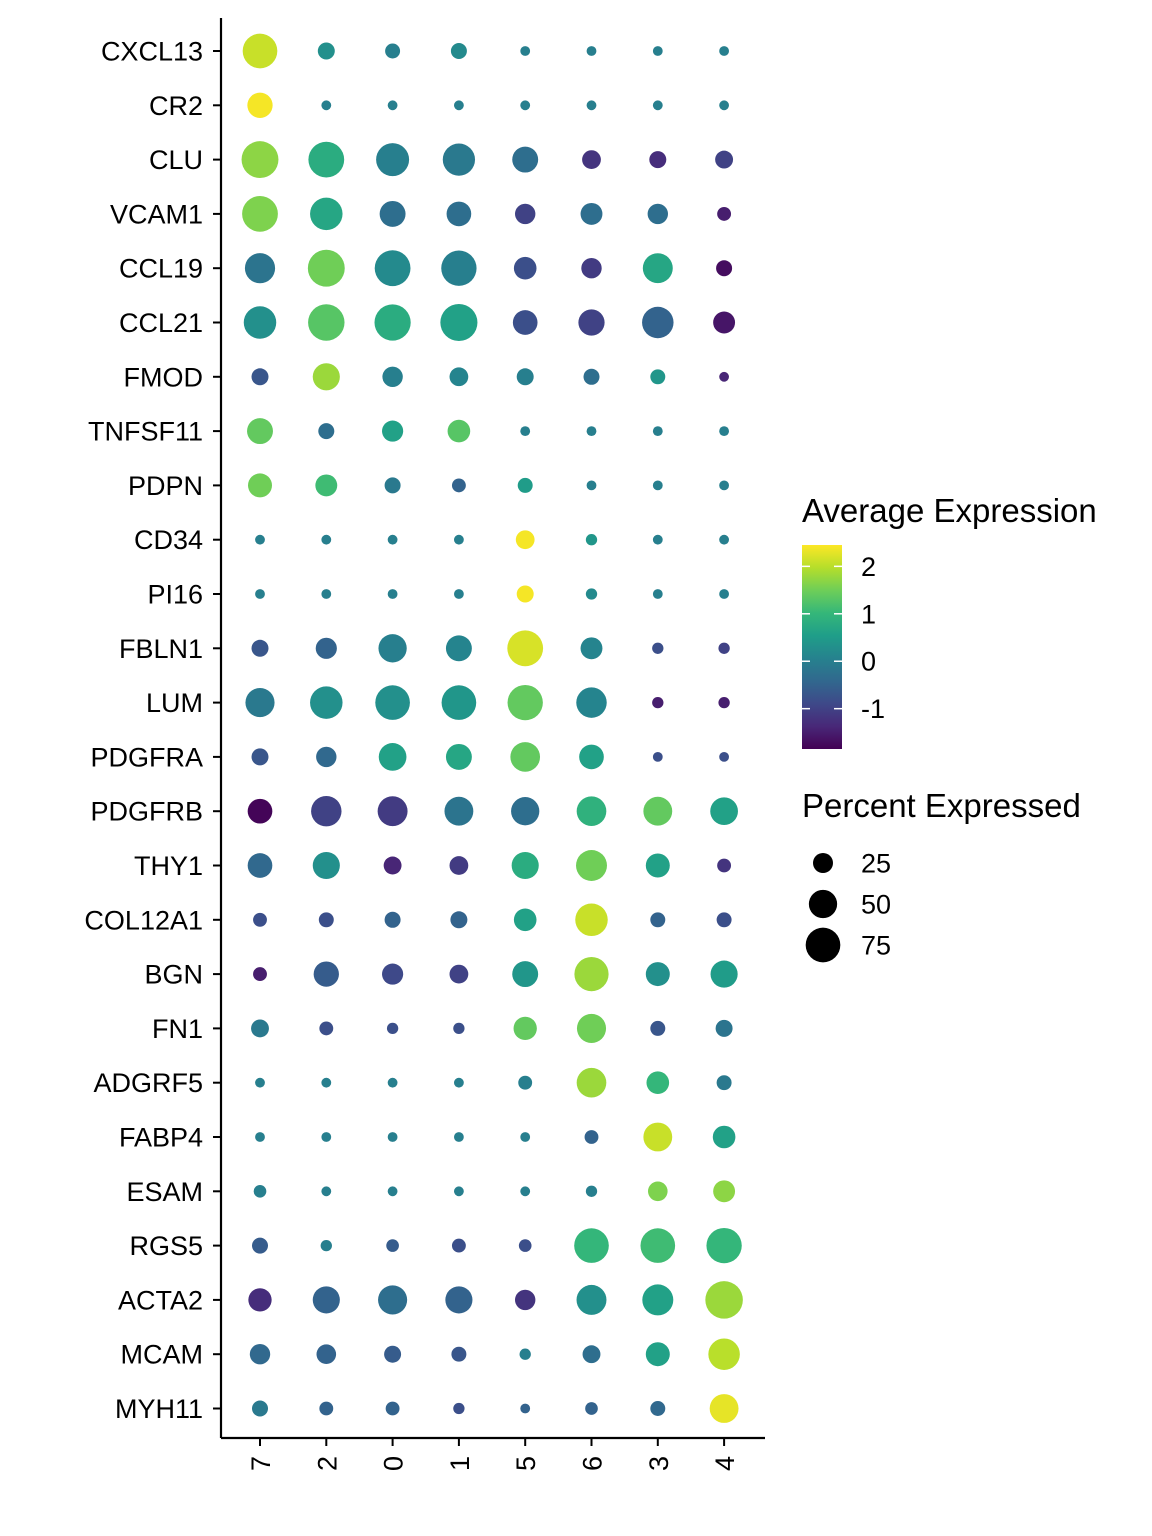  What do you see at coordinates (173, 975) in the screenshot?
I see `y-tick-label: BGN` at bounding box center [173, 975].